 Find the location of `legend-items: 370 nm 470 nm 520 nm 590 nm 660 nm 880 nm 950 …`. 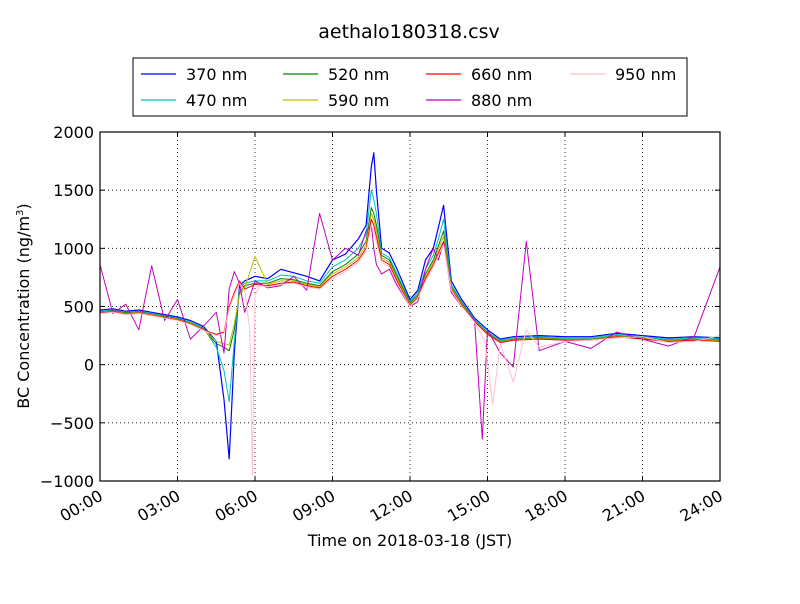

legend-items: 370 nm 470 nm 520 nm 590 nm 660 nm 880 nm 950 … is located at coordinates (408, 87).